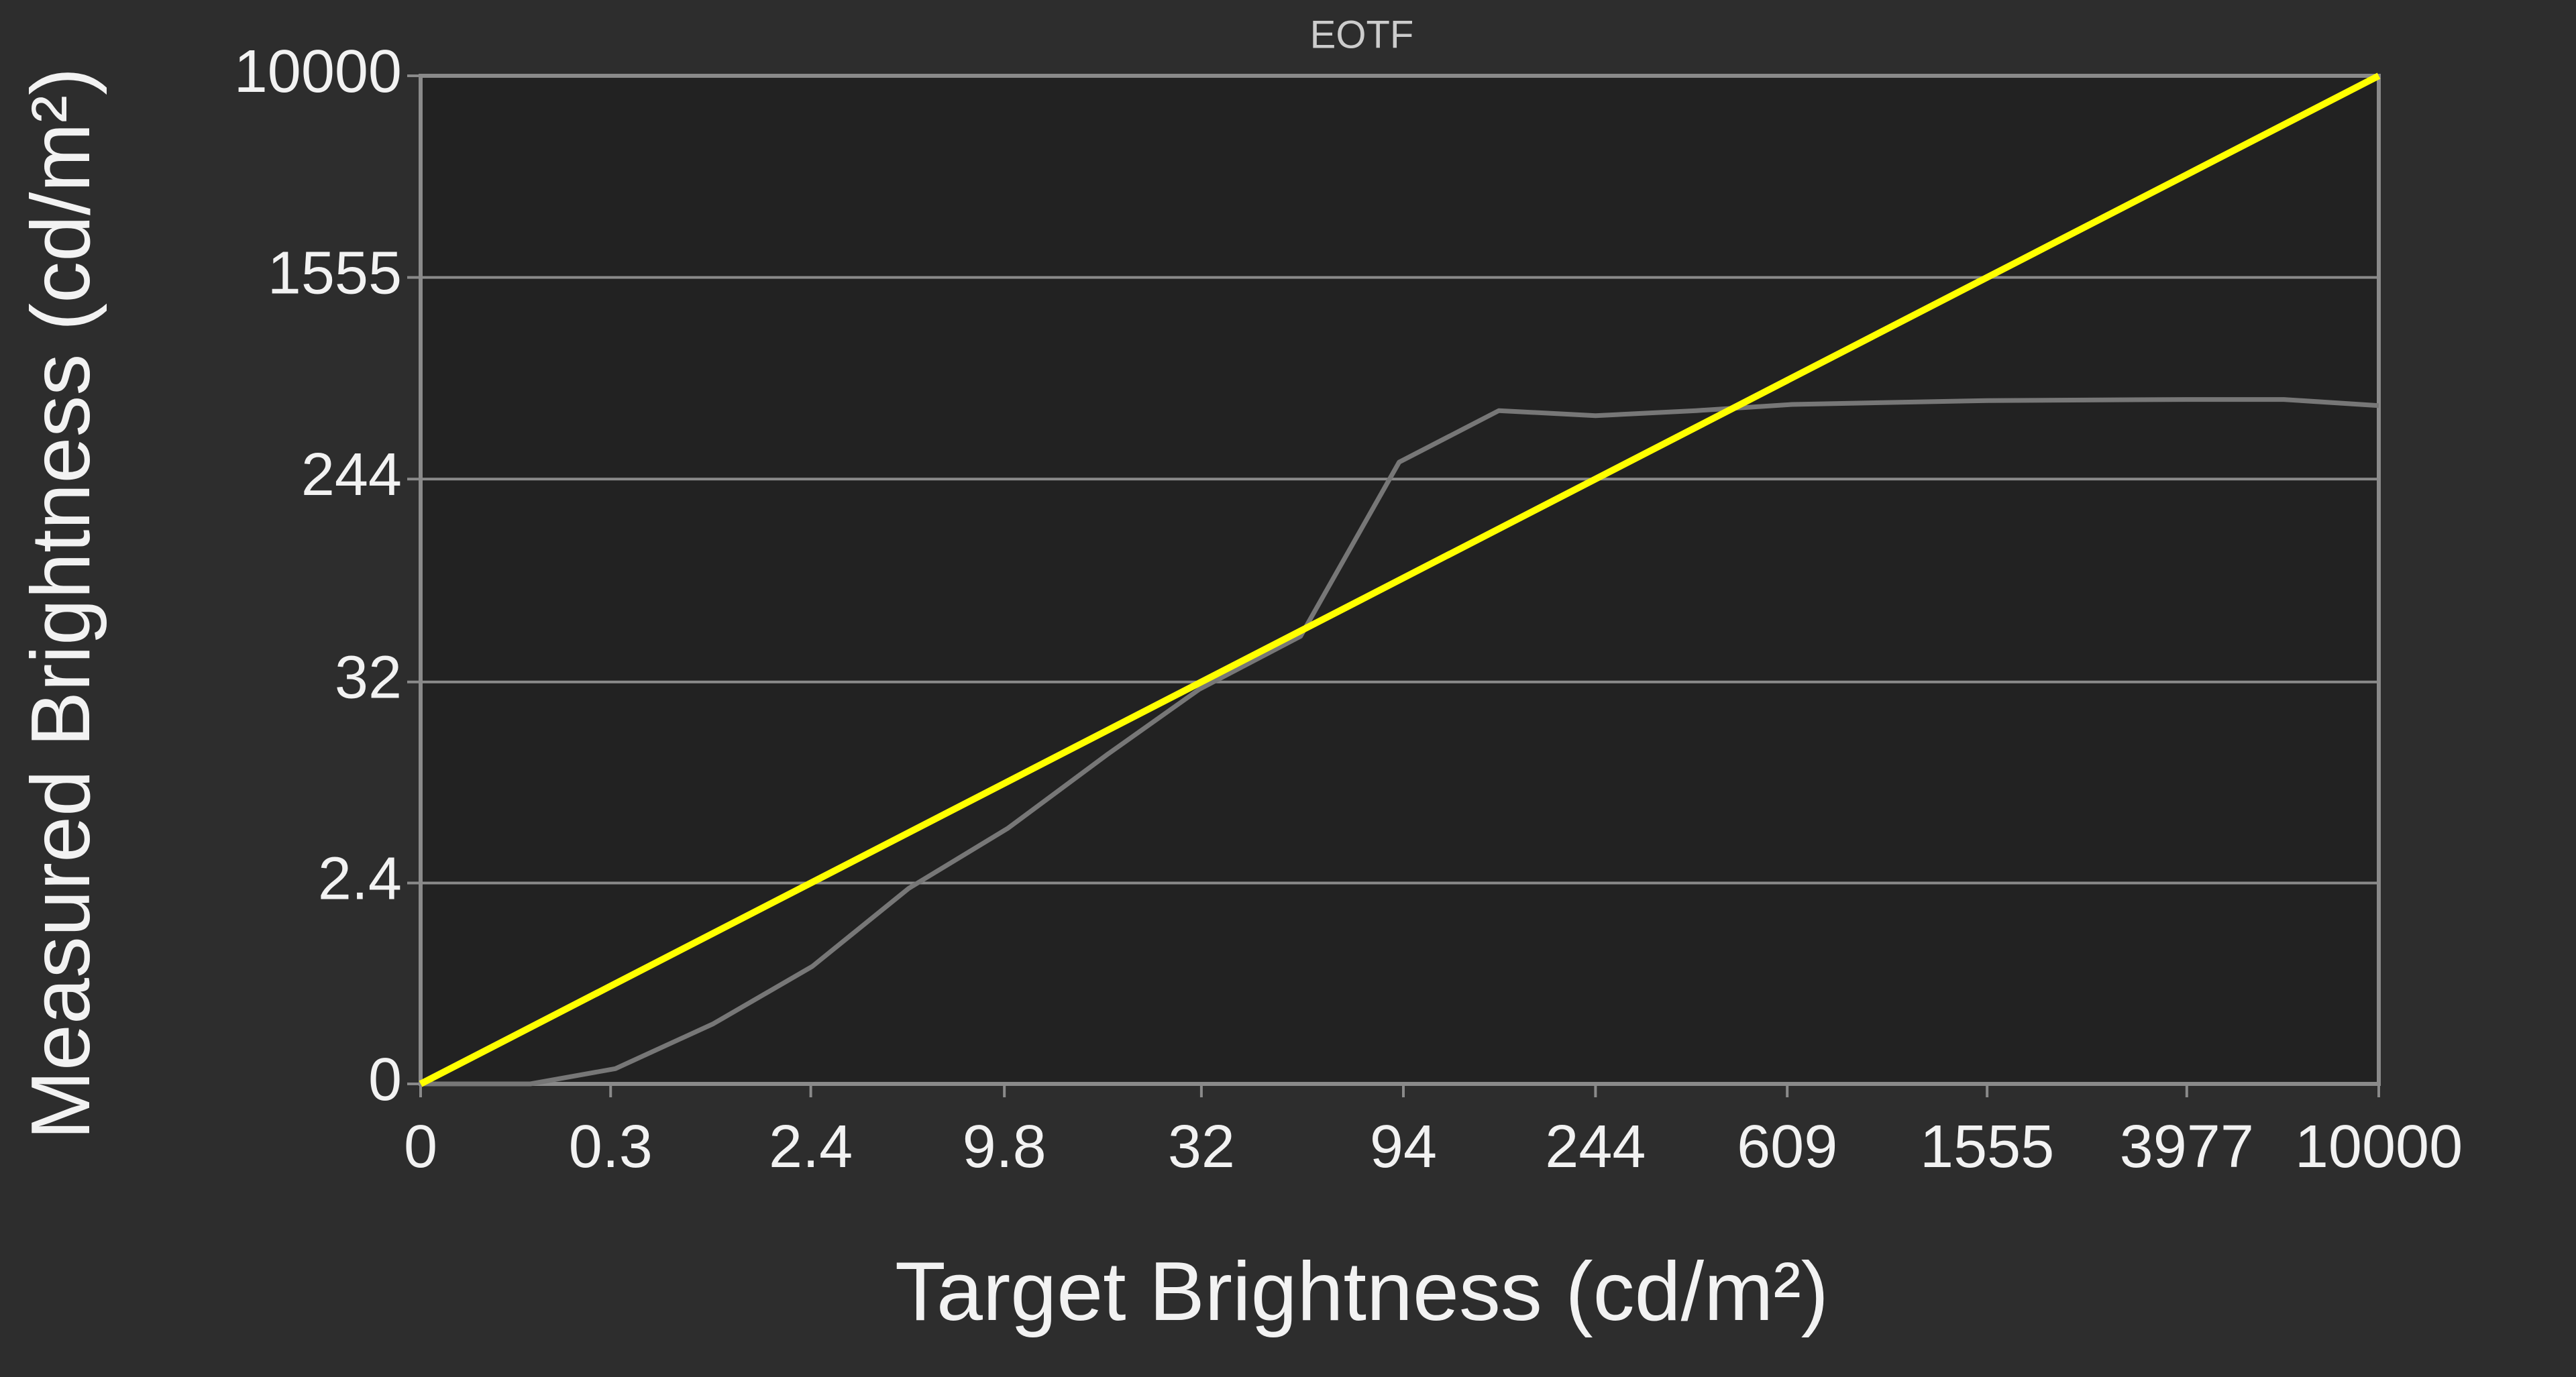  What do you see at coordinates (1787, 1146) in the screenshot?
I see `x-tick-label: 609` at bounding box center [1787, 1146].